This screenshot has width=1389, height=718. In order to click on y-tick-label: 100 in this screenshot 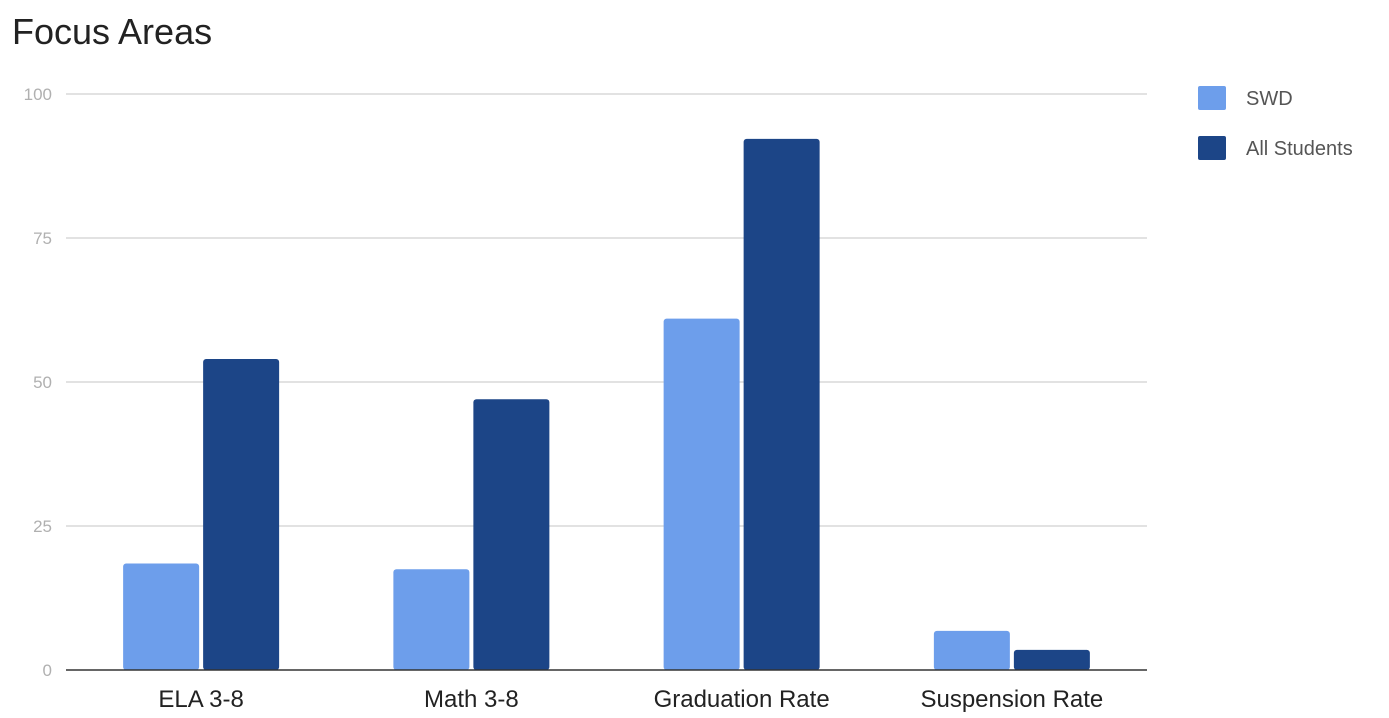, I will do `click(38, 94)`.